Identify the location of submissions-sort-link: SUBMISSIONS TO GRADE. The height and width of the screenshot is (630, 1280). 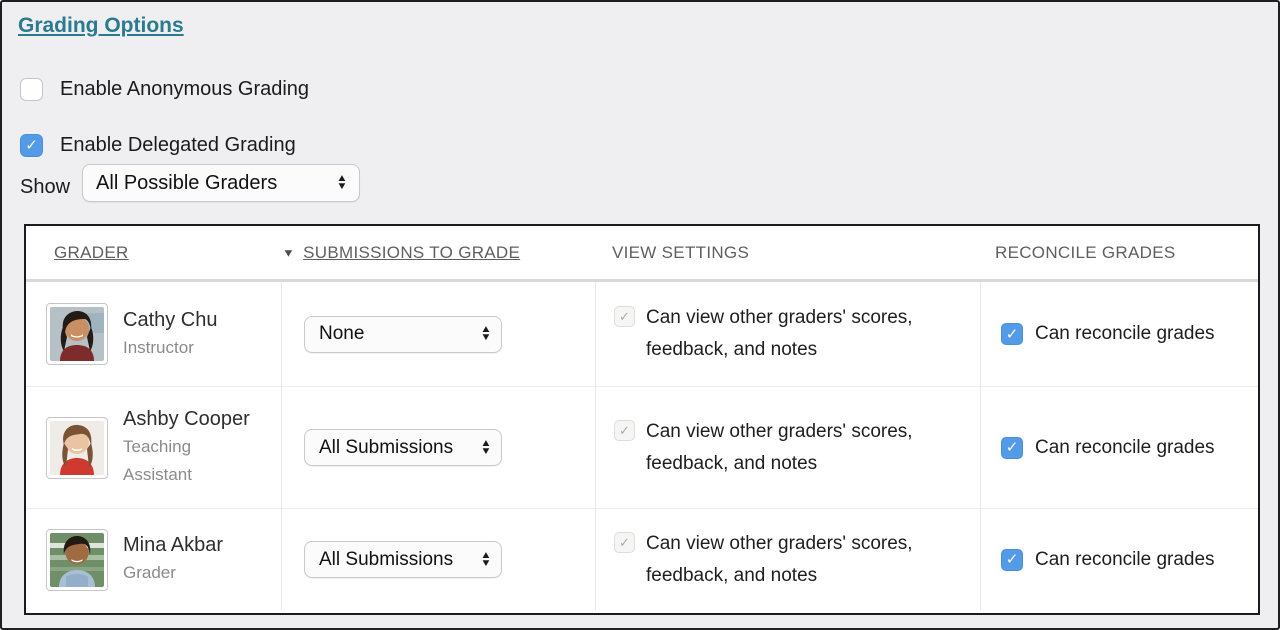
(412, 252).